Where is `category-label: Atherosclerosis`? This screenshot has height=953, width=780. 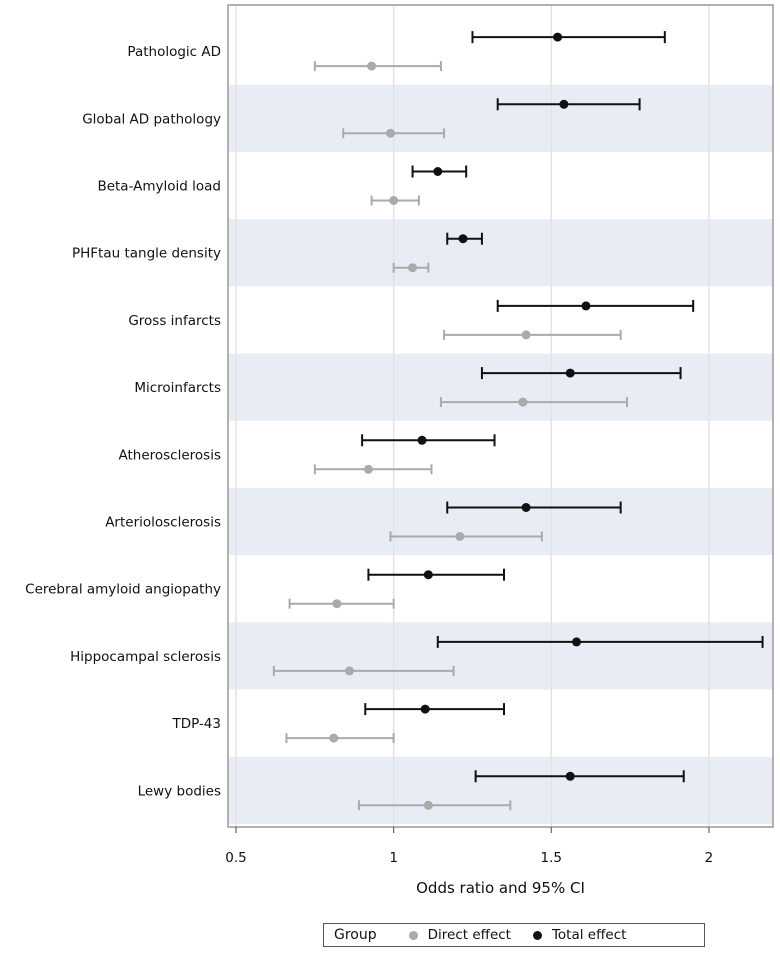 category-label: Atherosclerosis is located at coordinates (169, 455).